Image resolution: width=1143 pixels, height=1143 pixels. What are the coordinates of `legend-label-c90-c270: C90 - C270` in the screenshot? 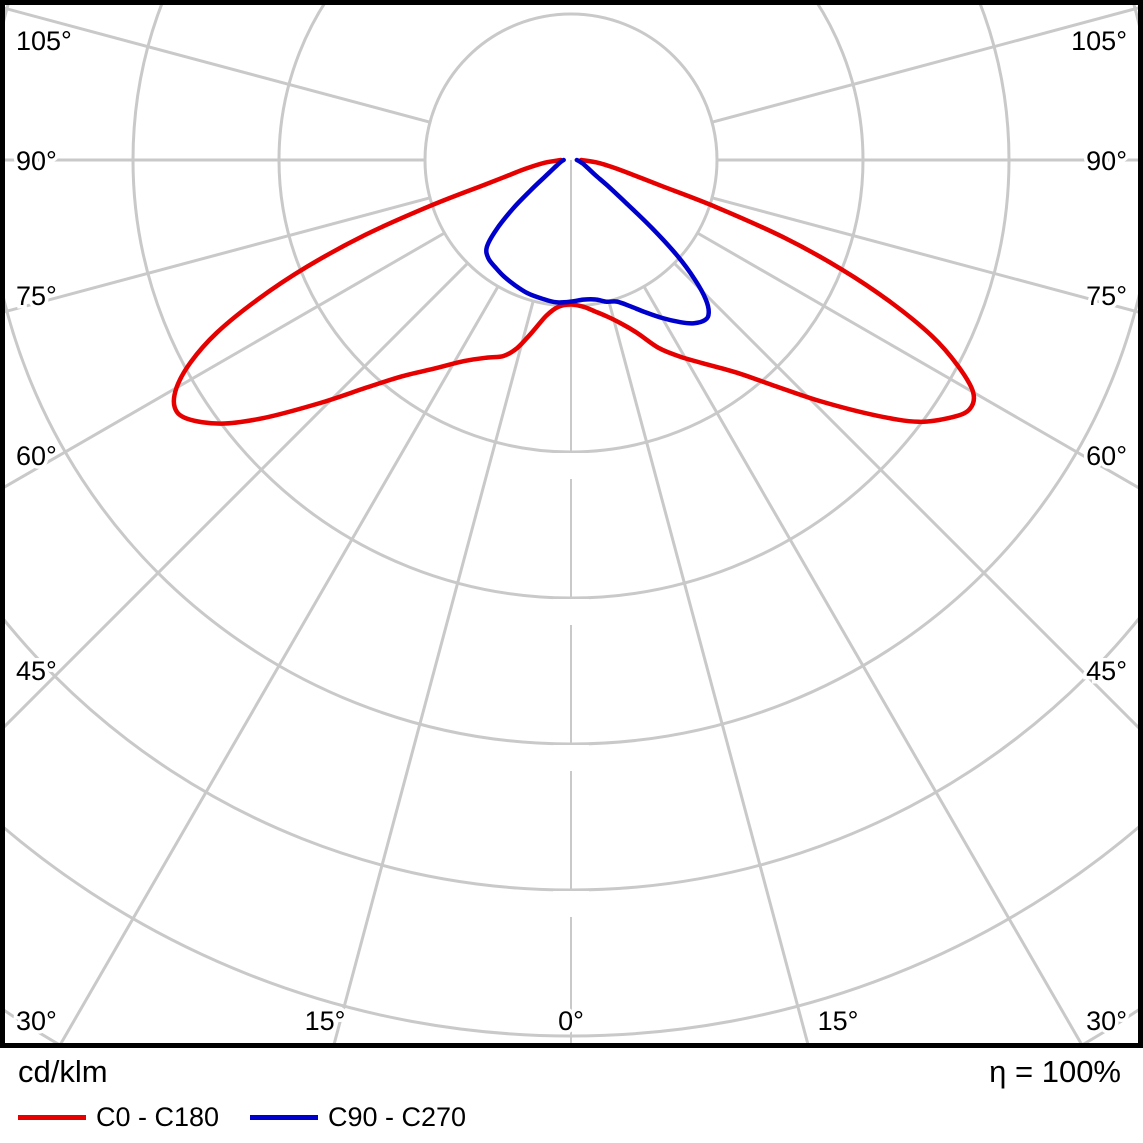 It's located at (397, 1117).